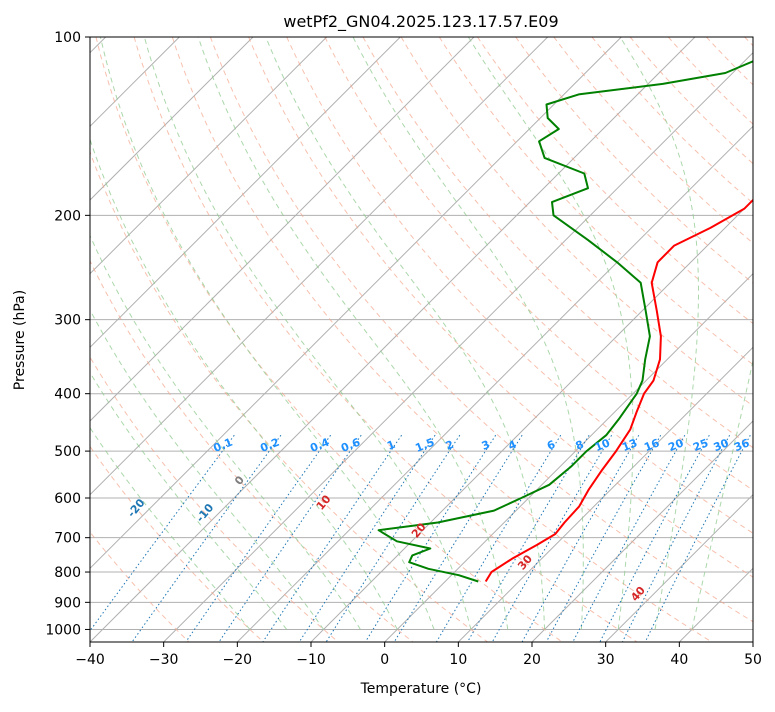 This screenshot has height=712, width=775. Describe the element at coordinates (458, 660) in the screenshot. I see `x-tick-label: 10` at that location.